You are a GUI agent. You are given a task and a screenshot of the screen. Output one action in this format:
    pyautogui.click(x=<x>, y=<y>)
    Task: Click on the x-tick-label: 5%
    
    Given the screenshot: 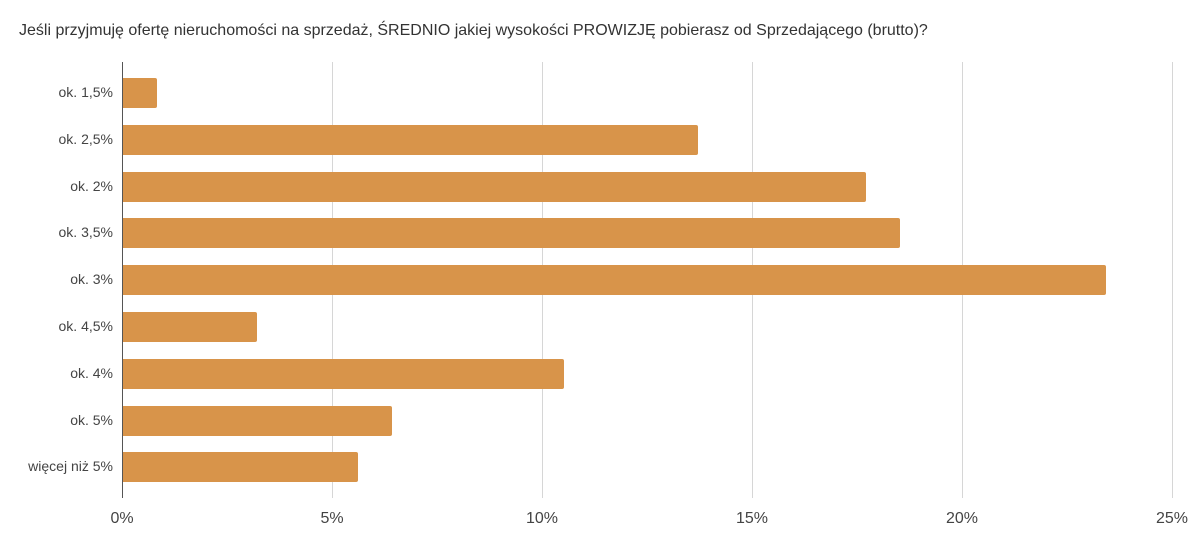 What is the action you would take?
    pyautogui.click(x=332, y=518)
    